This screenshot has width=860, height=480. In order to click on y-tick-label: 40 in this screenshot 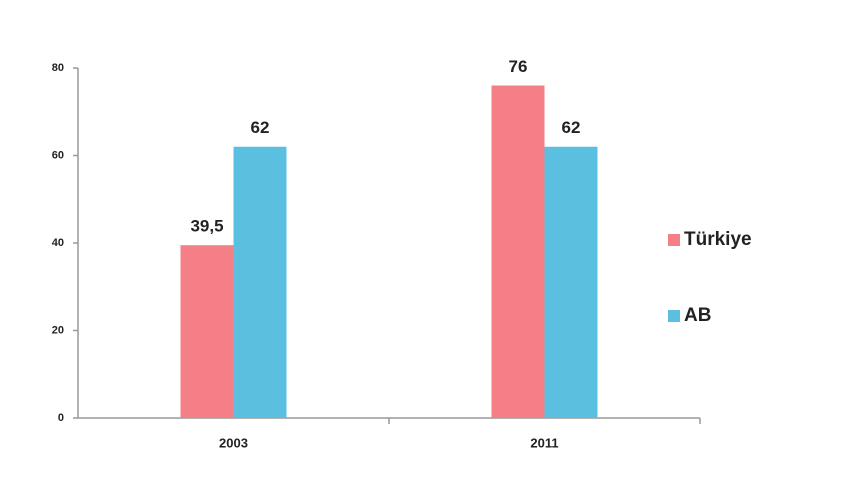, I will do `click(58, 243)`.